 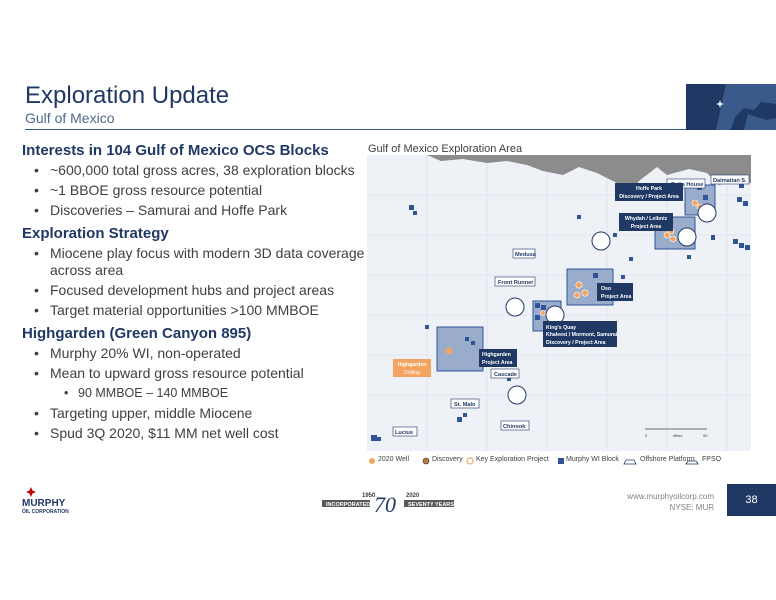 I want to click on map-label-delta-house: Delta House, so click(x=687, y=185).